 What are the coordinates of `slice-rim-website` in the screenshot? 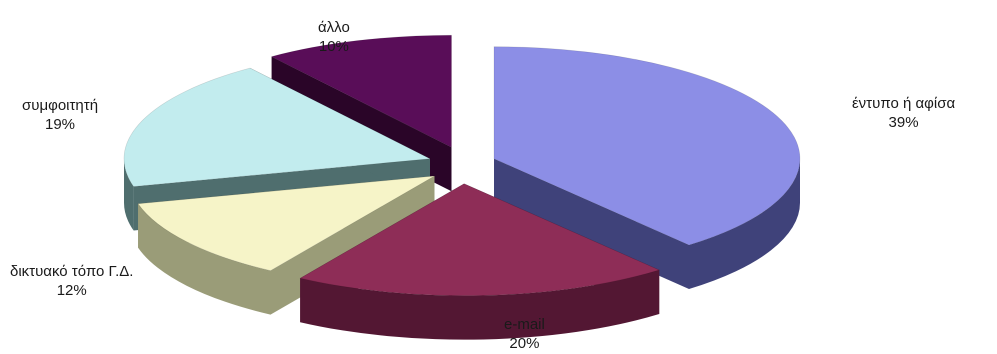 It's located at (204, 259).